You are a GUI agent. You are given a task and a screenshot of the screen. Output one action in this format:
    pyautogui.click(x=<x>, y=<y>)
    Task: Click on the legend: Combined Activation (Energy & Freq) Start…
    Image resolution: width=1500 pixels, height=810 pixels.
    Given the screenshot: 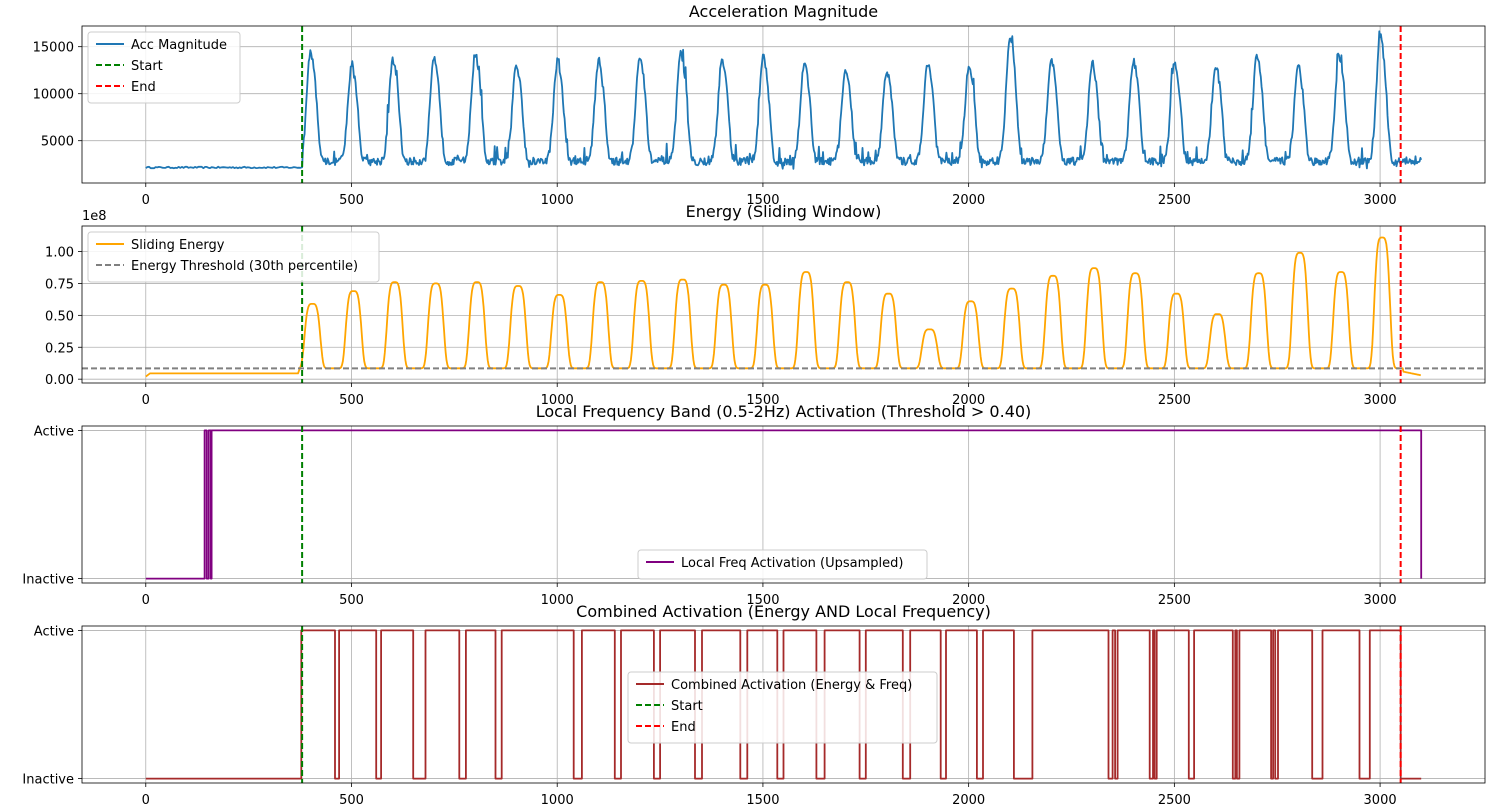 What is the action you would take?
    pyautogui.click(x=782, y=707)
    